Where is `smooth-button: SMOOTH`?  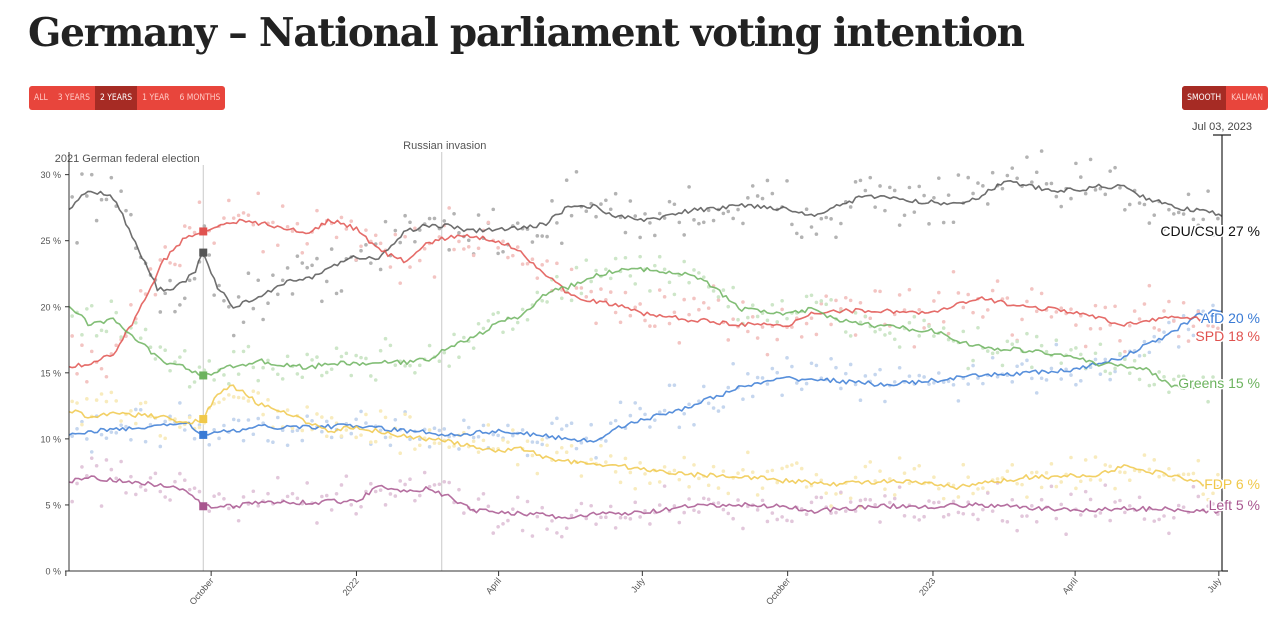 smooth-button: SMOOTH is located at coordinates (1204, 98).